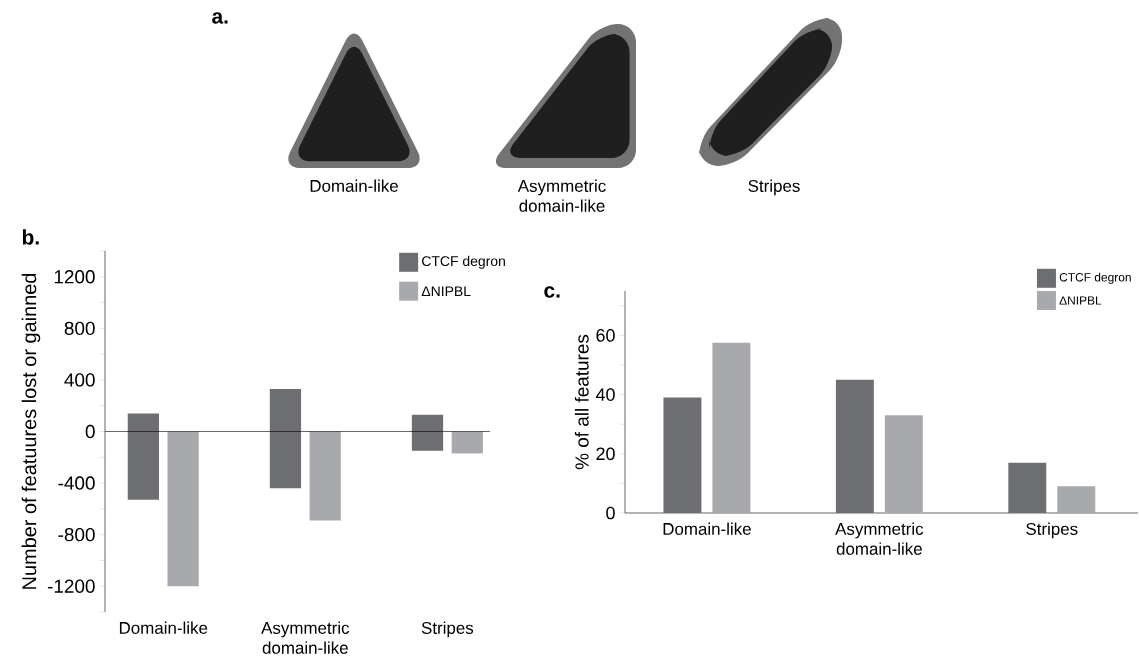  Describe the element at coordinates (76, 483) in the screenshot. I see `y-tick-label: -400` at that location.